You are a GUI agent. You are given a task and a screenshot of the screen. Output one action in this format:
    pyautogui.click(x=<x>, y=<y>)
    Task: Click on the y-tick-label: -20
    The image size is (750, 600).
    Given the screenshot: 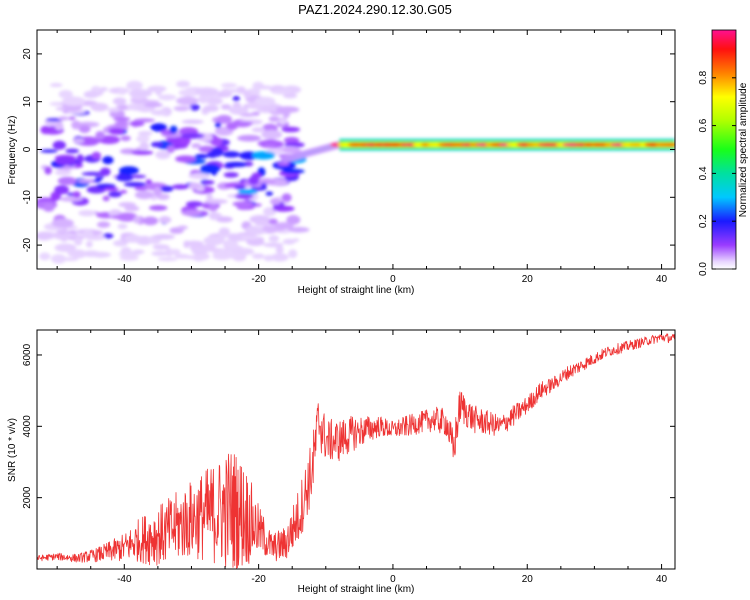 What is the action you would take?
    pyautogui.click(x=27, y=244)
    